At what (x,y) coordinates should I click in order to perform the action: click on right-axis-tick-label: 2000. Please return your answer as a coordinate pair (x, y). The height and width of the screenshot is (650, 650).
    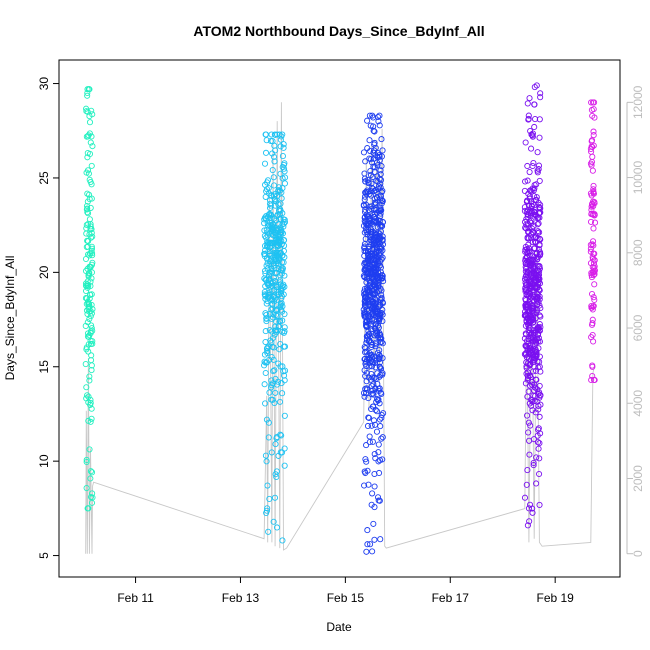
    Looking at the image, I should click on (638, 478).